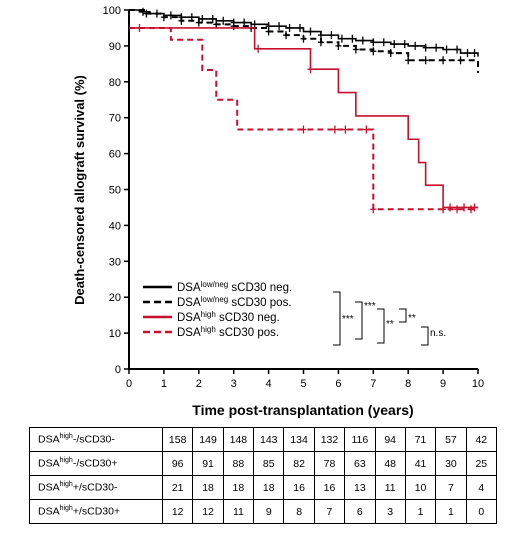  What do you see at coordinates (478, 384) in the screenshot?
I see `x-tick-label: 10` at bounding box center [478, 384].